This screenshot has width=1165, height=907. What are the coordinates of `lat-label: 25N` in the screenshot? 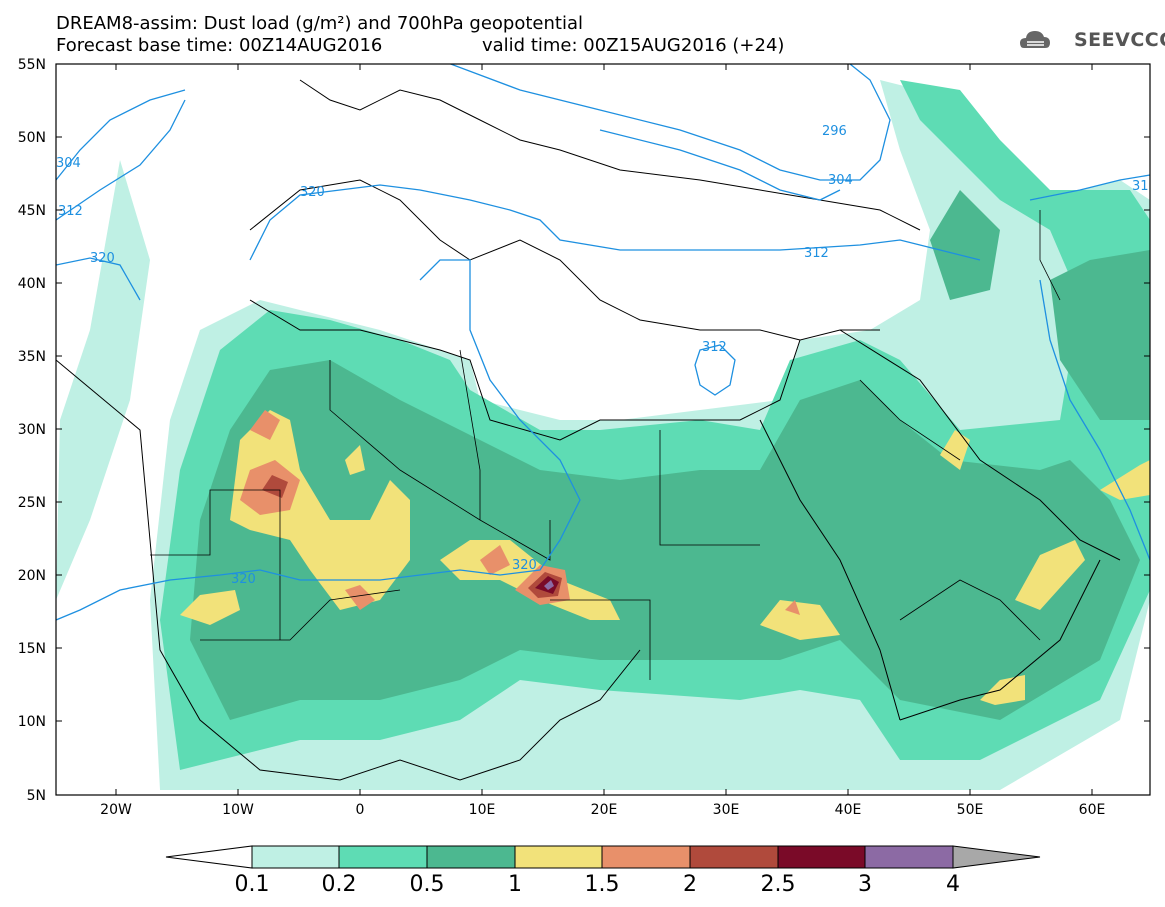 It's located at (32, 503).